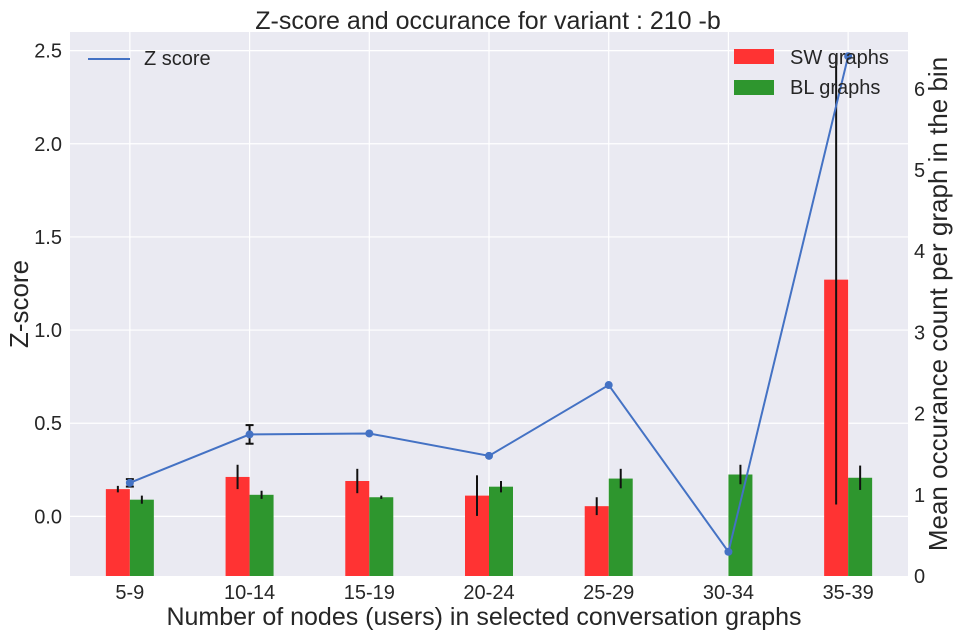 This screenshot has height=637, width=960. I want to click on legend-sw-swatch, so click(754, 56).